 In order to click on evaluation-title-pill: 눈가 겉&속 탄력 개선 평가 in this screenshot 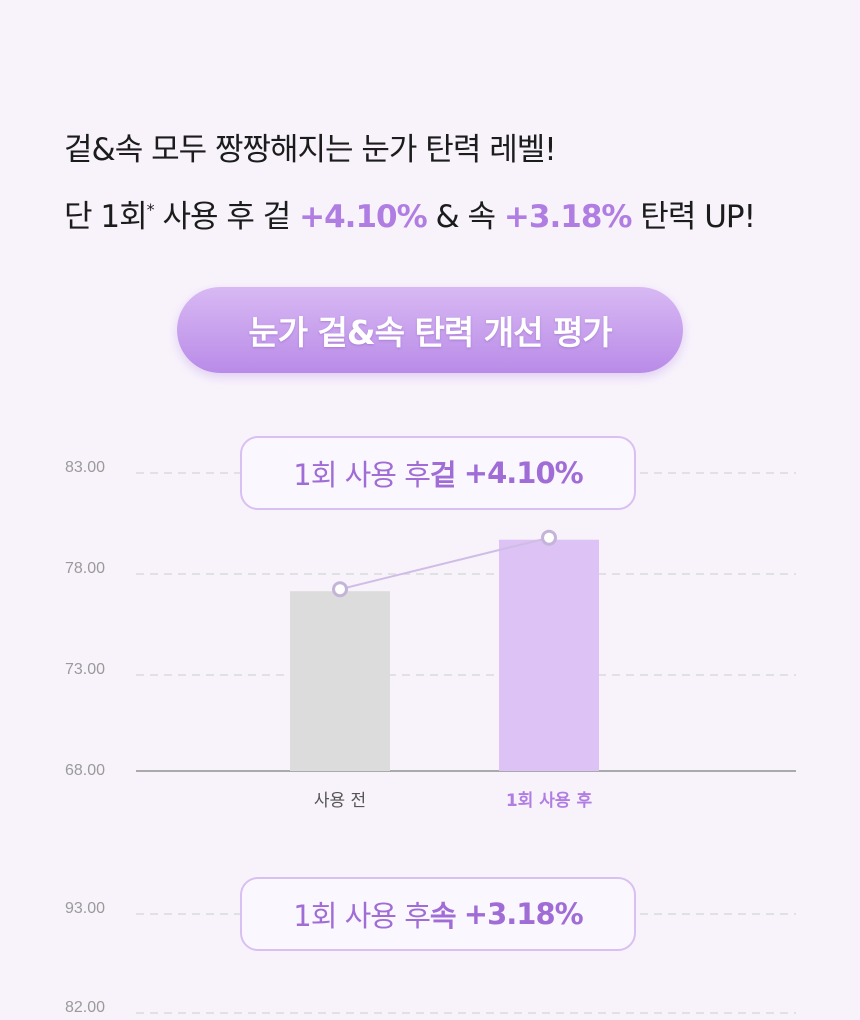, I will do `click(430, 330)`.